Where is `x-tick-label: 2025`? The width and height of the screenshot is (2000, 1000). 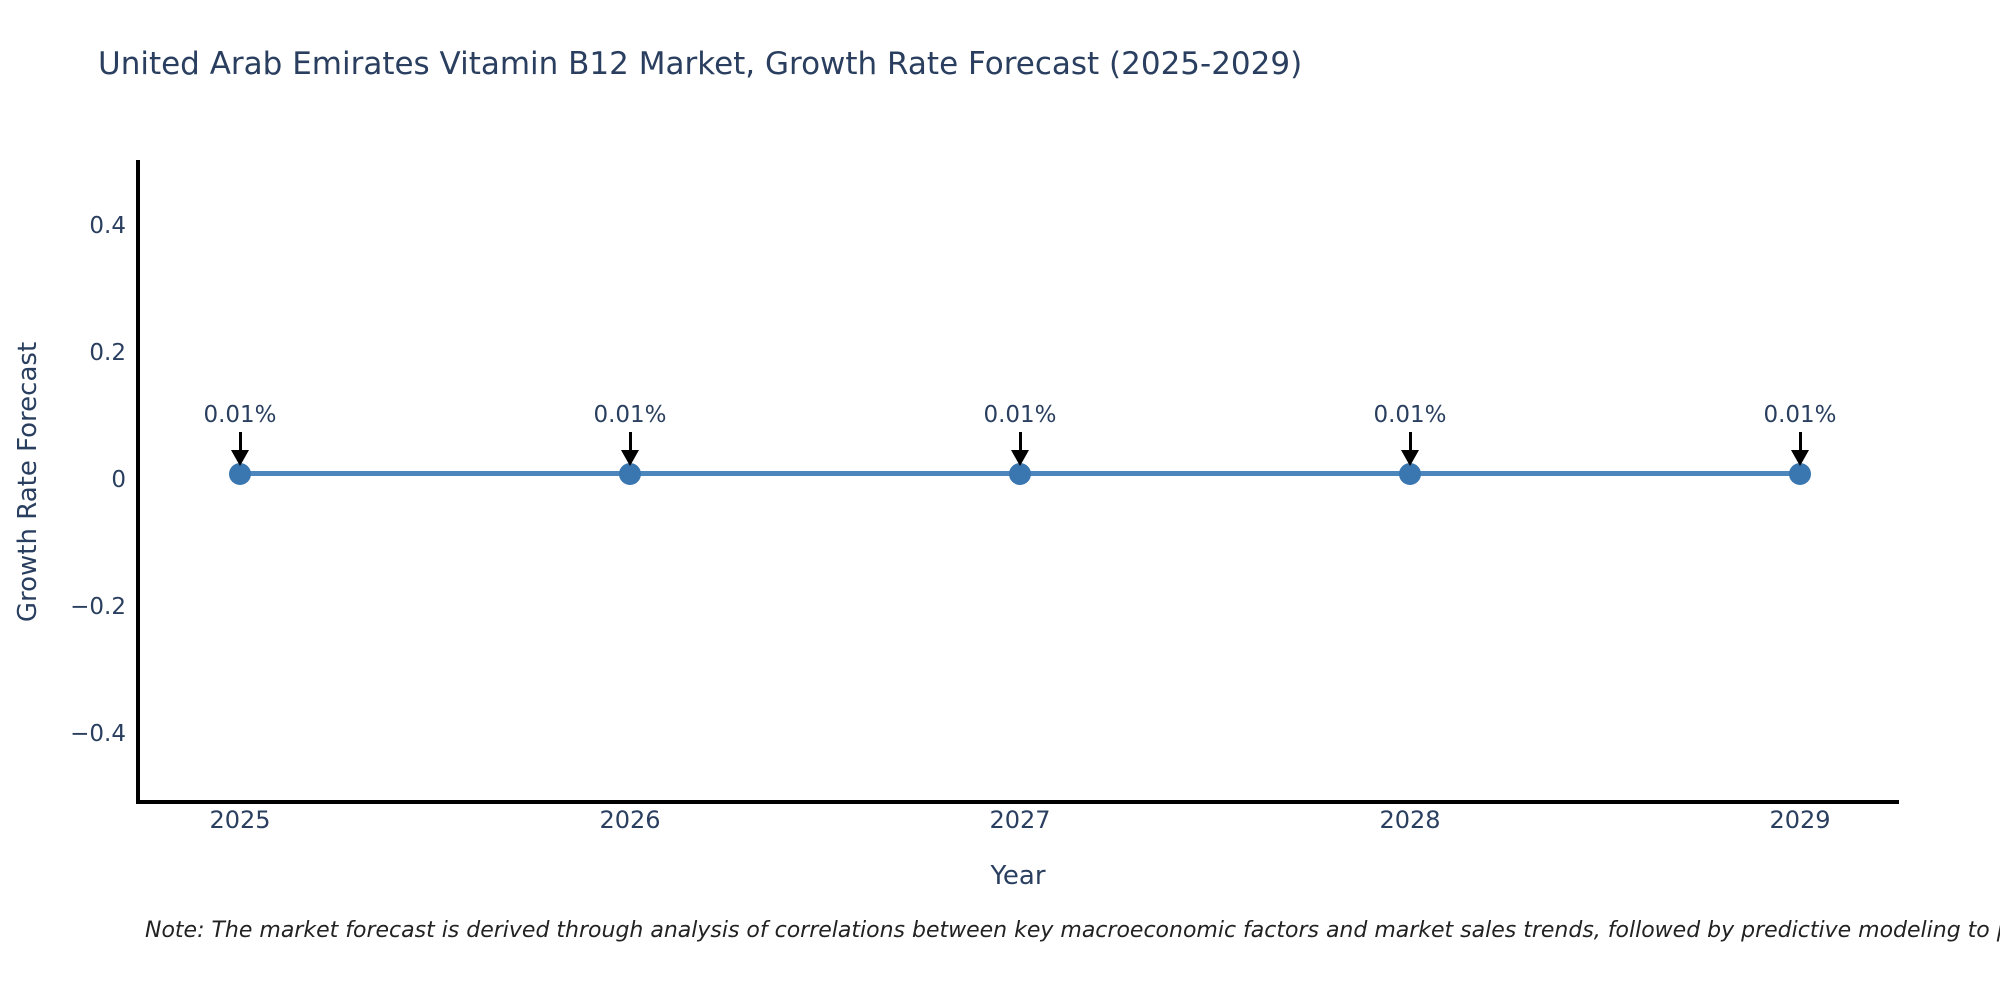 x-tick-label: 2025 is located at coordinates (240, 820).